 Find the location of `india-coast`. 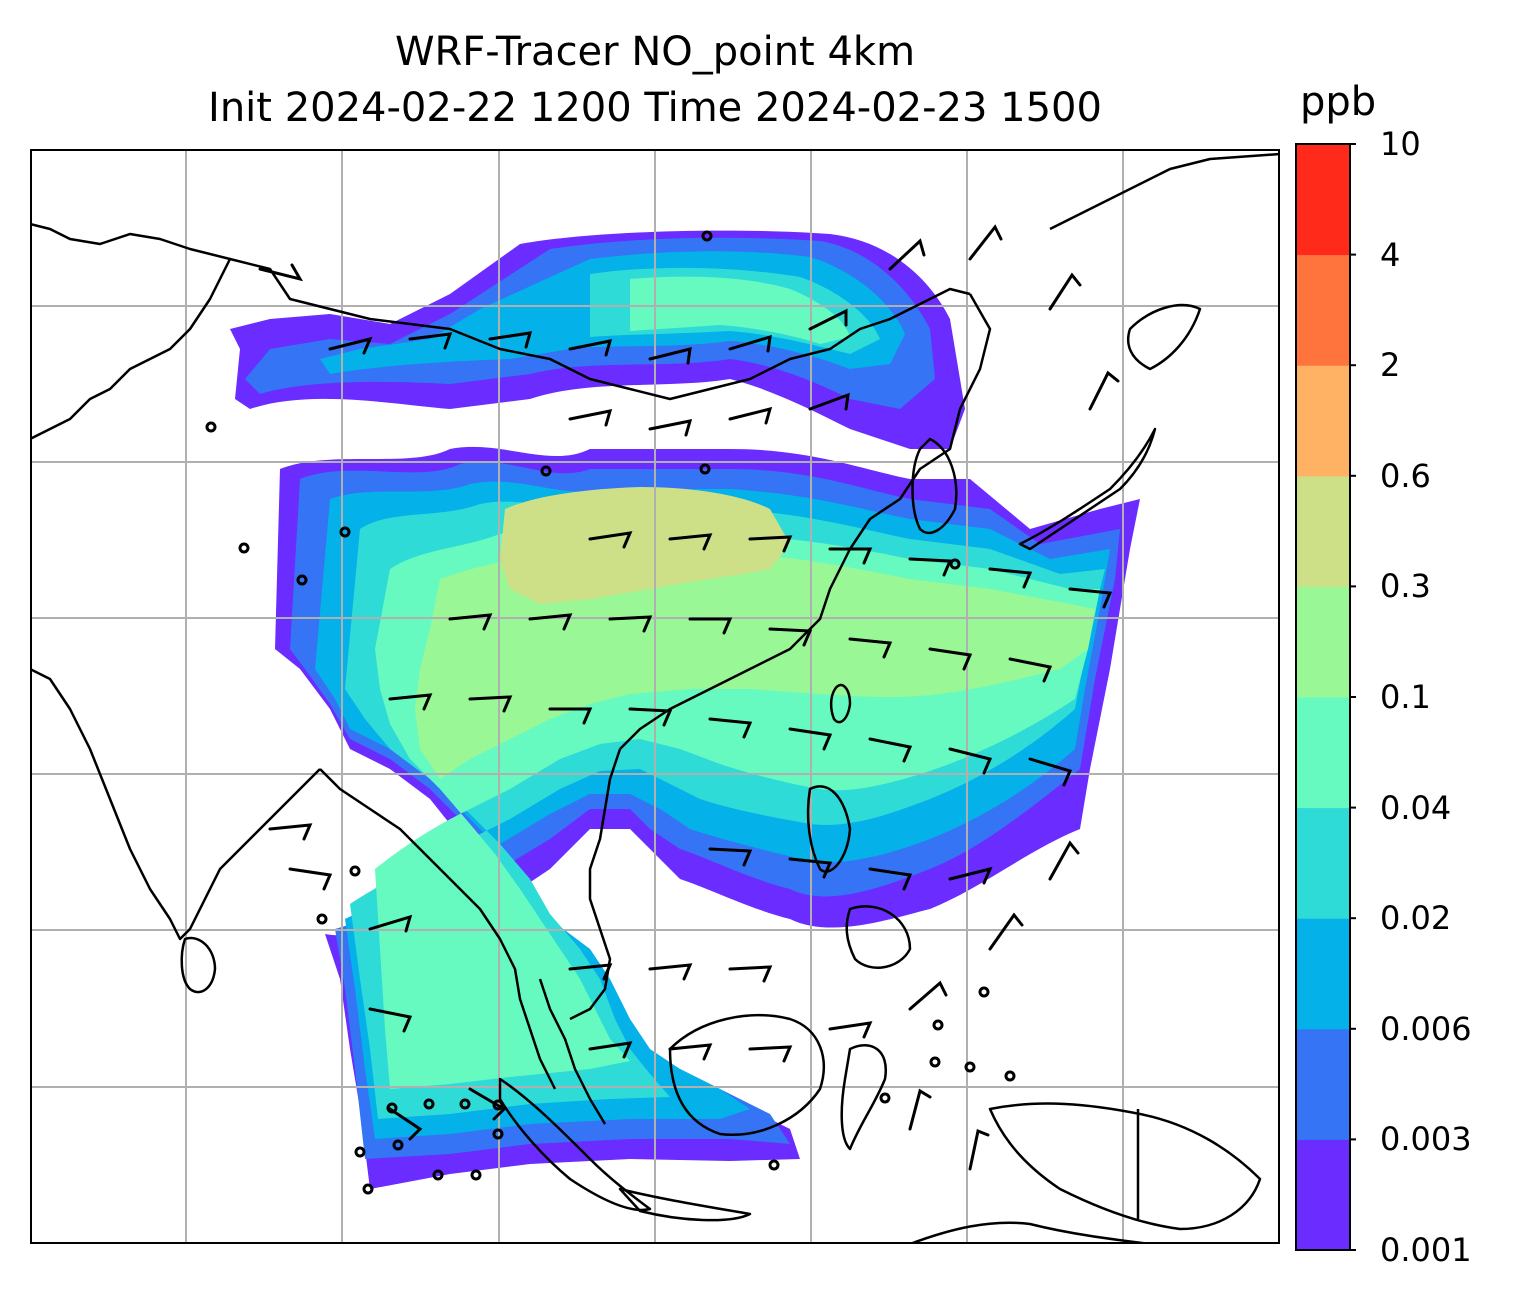

india-coast is located at coordinates (175, 804).